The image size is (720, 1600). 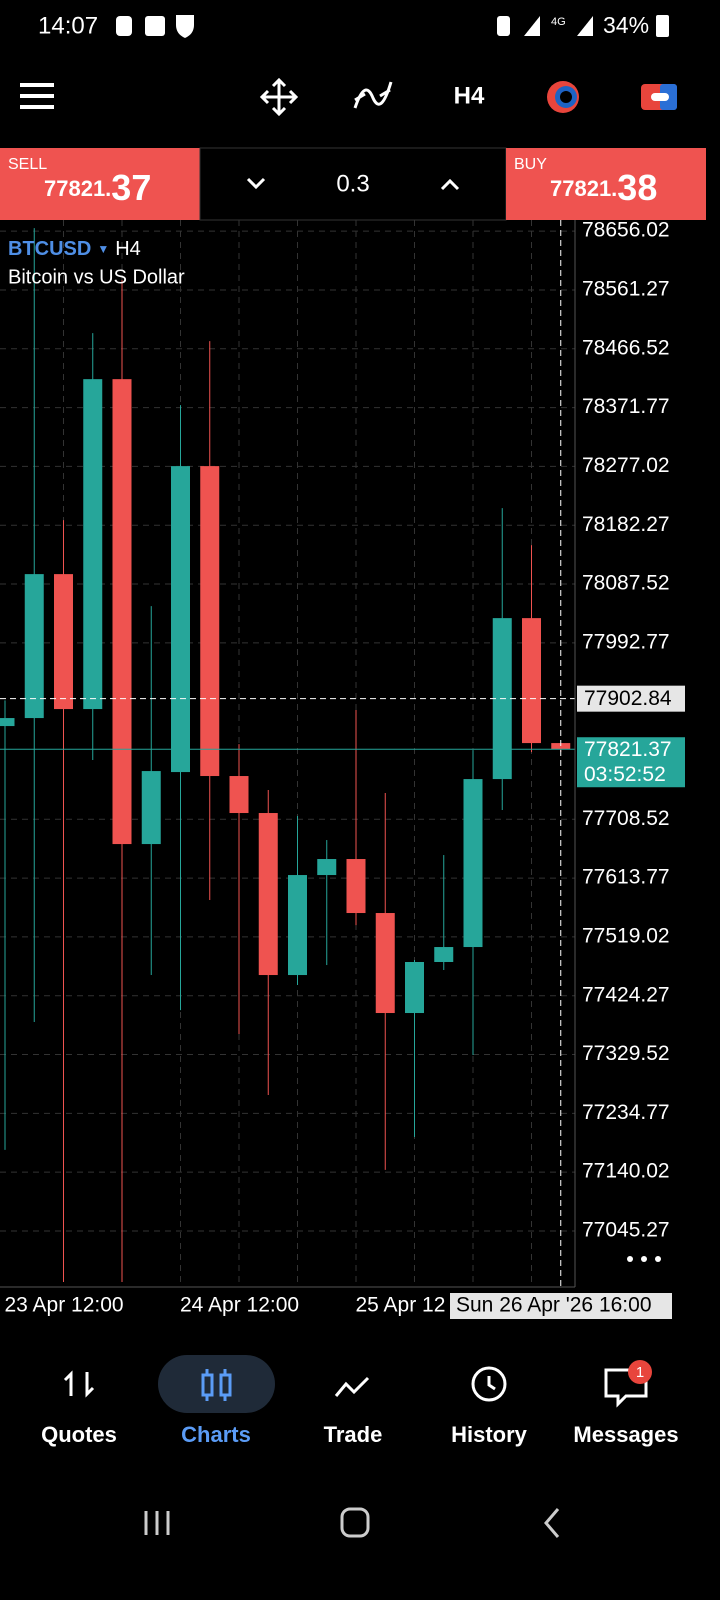 I want to click on bottom-nav: Quotes Charts Trade History Messages, so click(x=359, y=1434).